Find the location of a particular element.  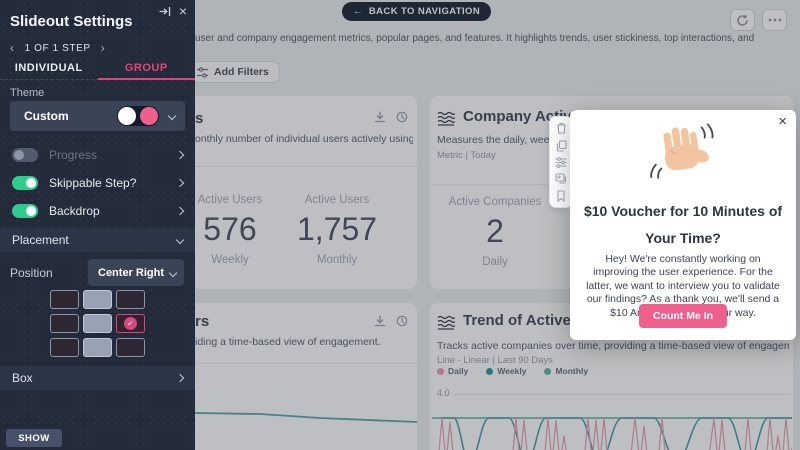

position-cell-center-left is located at coordinates (64, 323).